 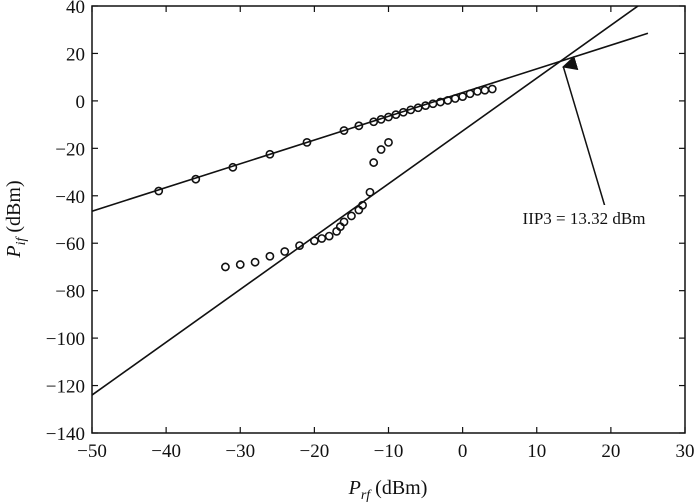 What do you see at coordinates (75, 54) in the screenshot?
I see `y-tick-label: 20` at bounding box center [75, 54].